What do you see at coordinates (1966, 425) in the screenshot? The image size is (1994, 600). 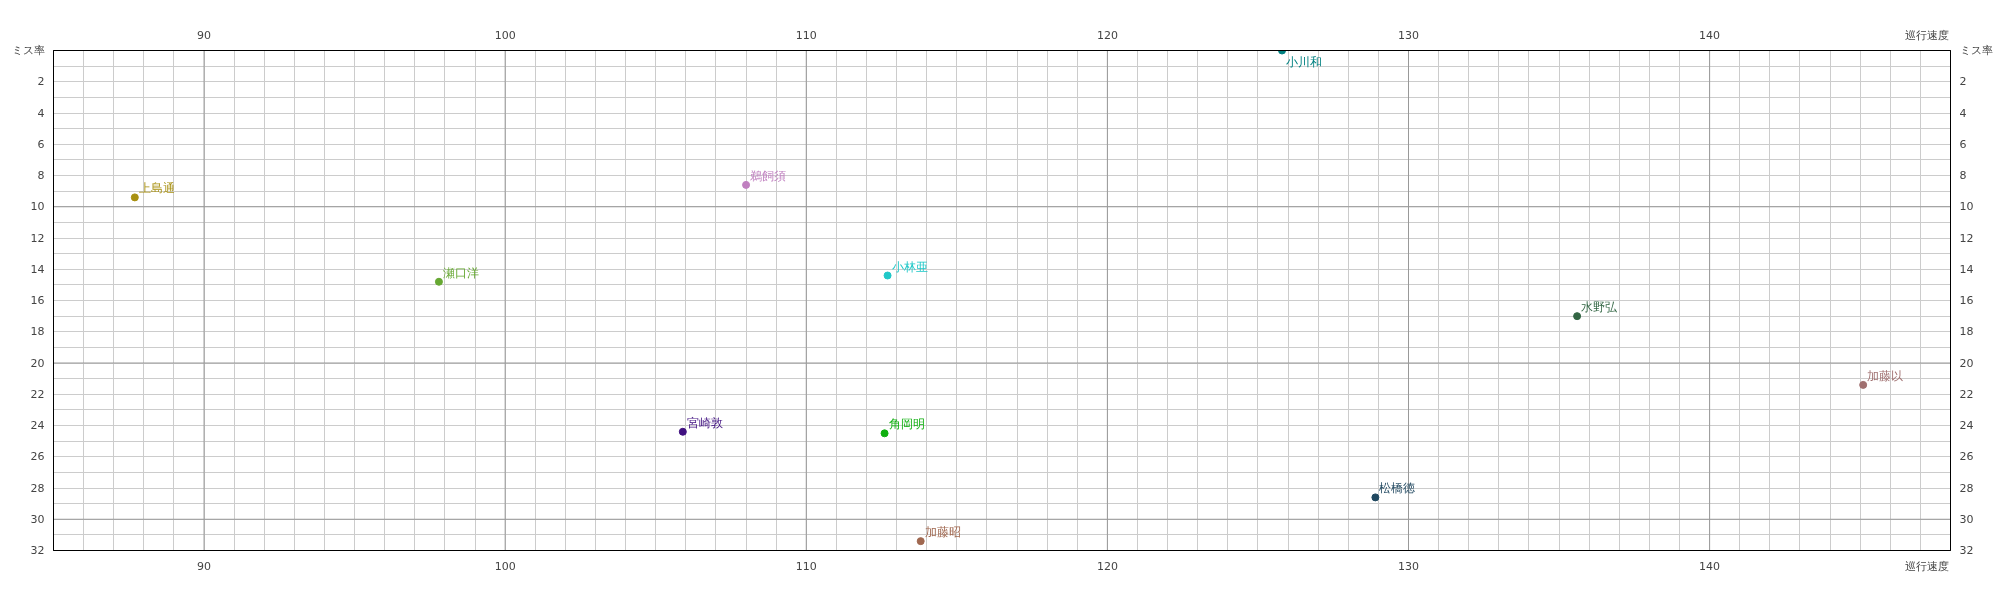 I see `y2-tick-label: 24` at bounding box center [1966, 425].